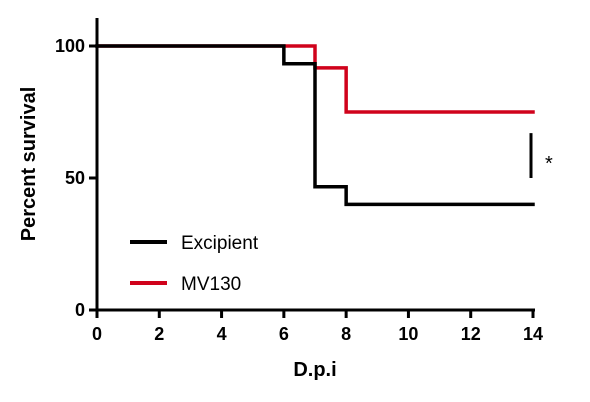 This screenshot has width=590, height=402. What do you see at coordinates (211, 284) in the screenshot?
I see `legend-label-mv130: MV130` at bounding box center [211, 284].